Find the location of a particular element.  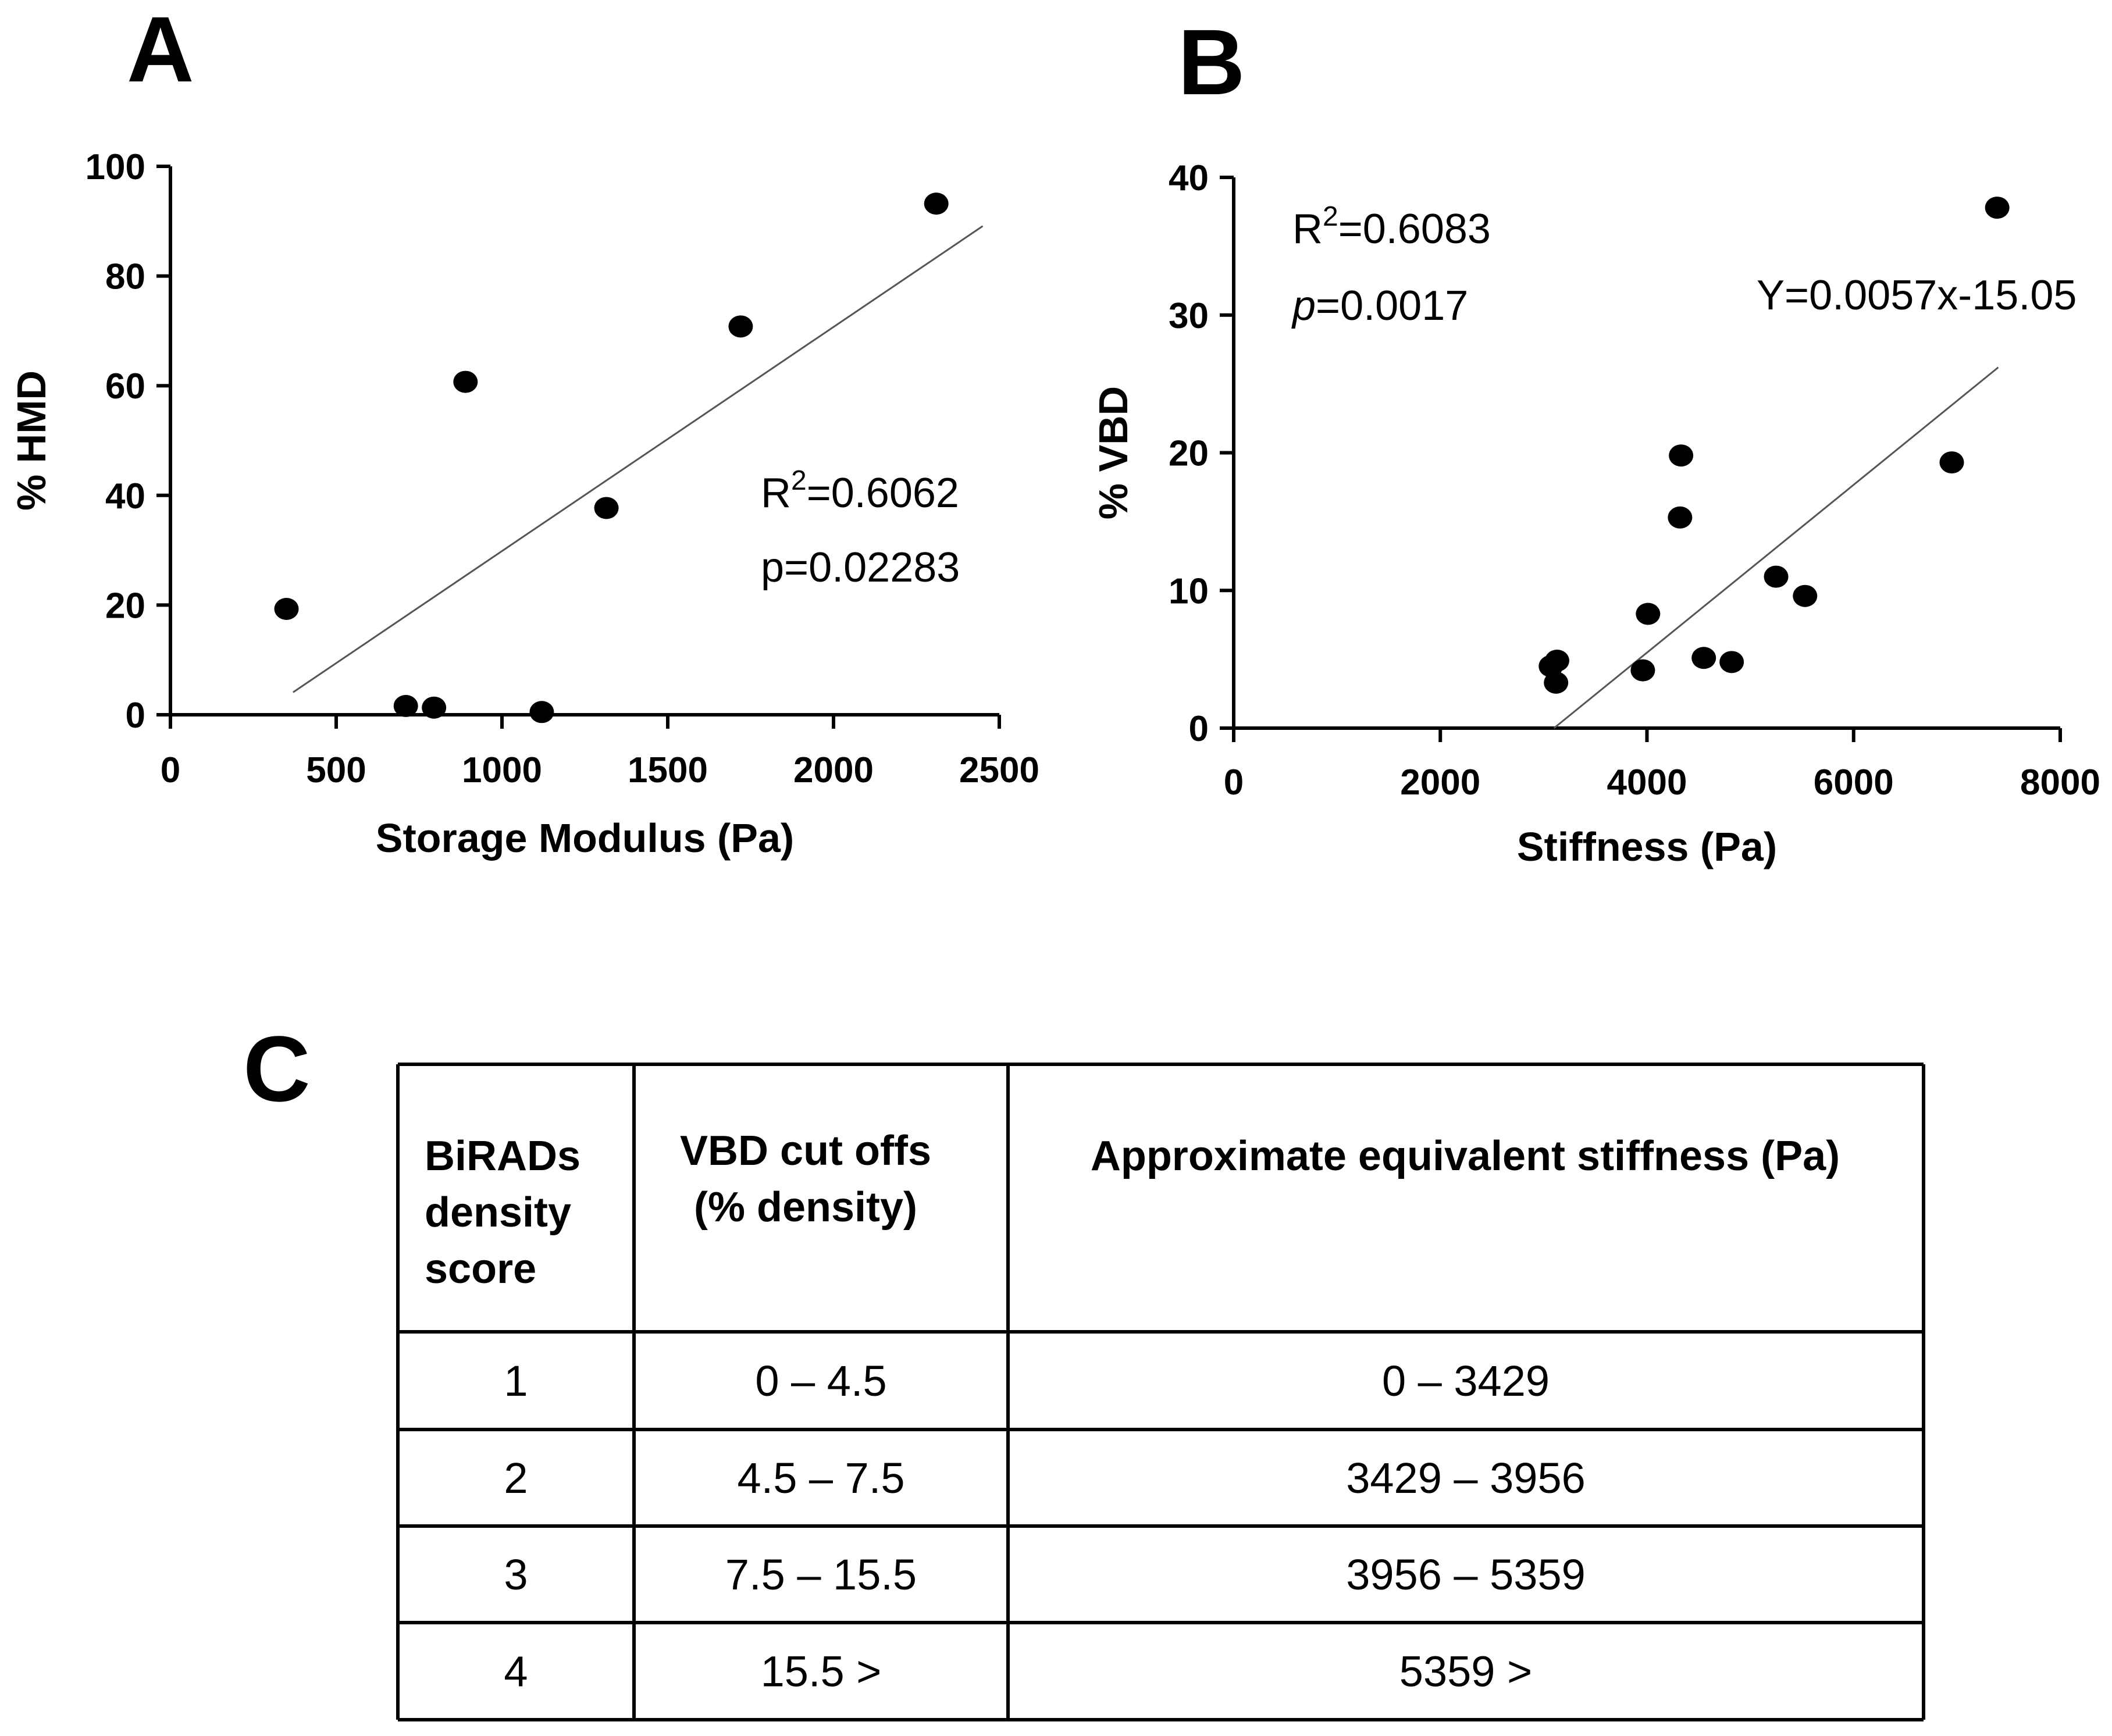

chart-a-r2-annotation: R2=0.6062 is located at coordinates (860, 490).